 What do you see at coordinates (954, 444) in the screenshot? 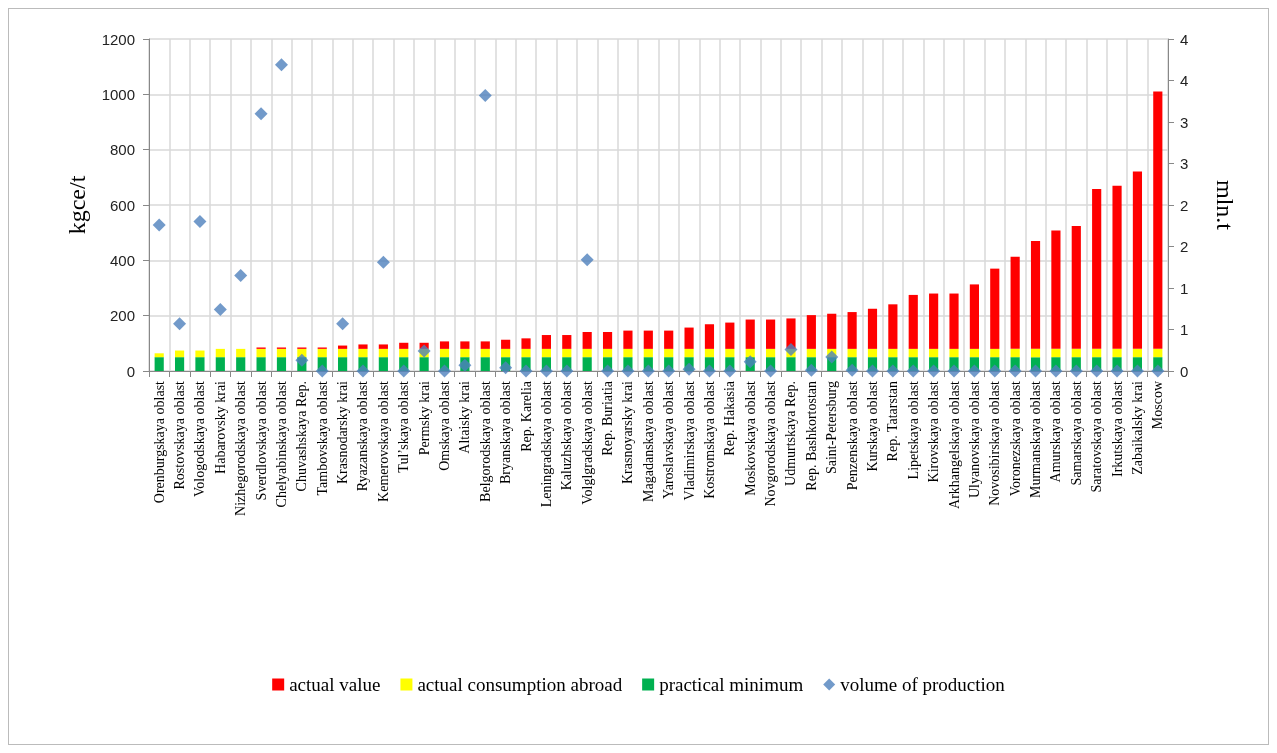
I see `x-tick-label: Arkhangelskaya oblast` at bounding box center [954, 444].